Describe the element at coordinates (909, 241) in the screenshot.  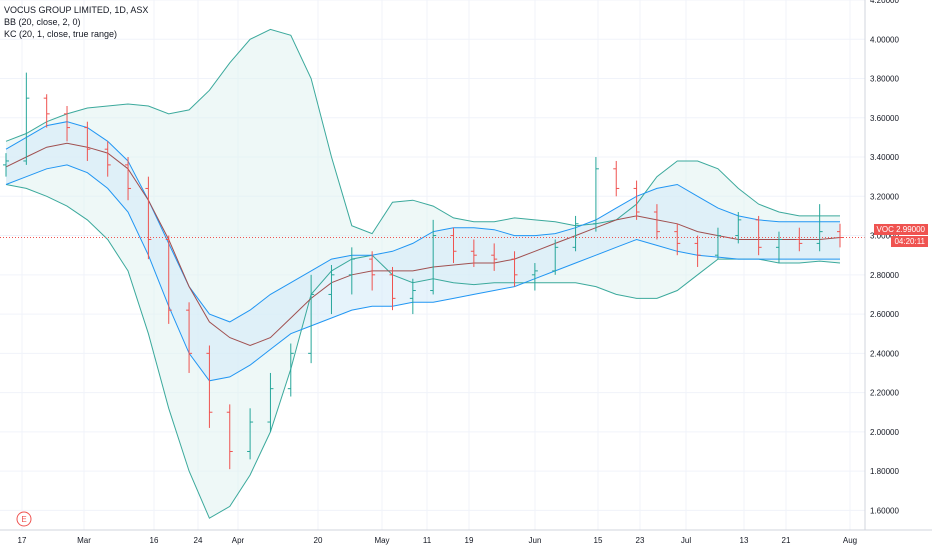
I see `countdown-tag: 04:20:11` at that location.